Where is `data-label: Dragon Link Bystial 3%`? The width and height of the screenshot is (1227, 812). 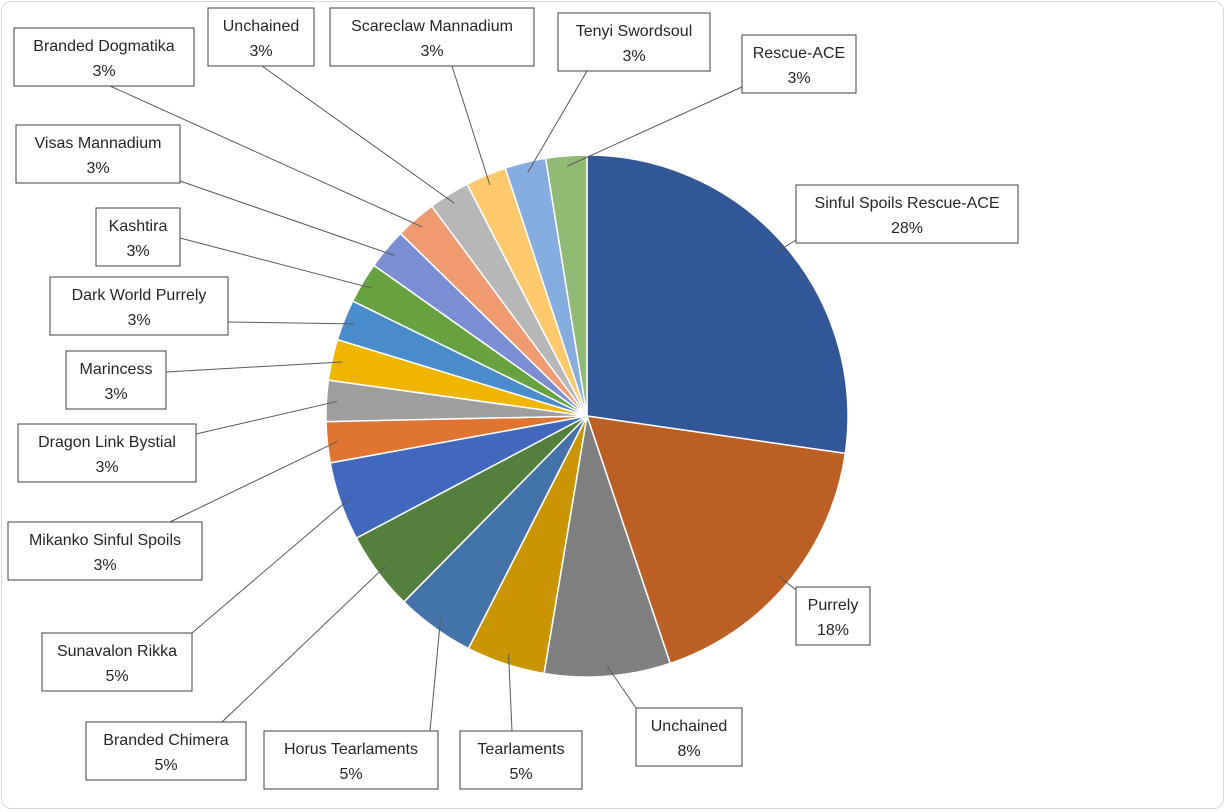 data-label: Dragon Link Bystial 3% is located at coordinates (107, 453).